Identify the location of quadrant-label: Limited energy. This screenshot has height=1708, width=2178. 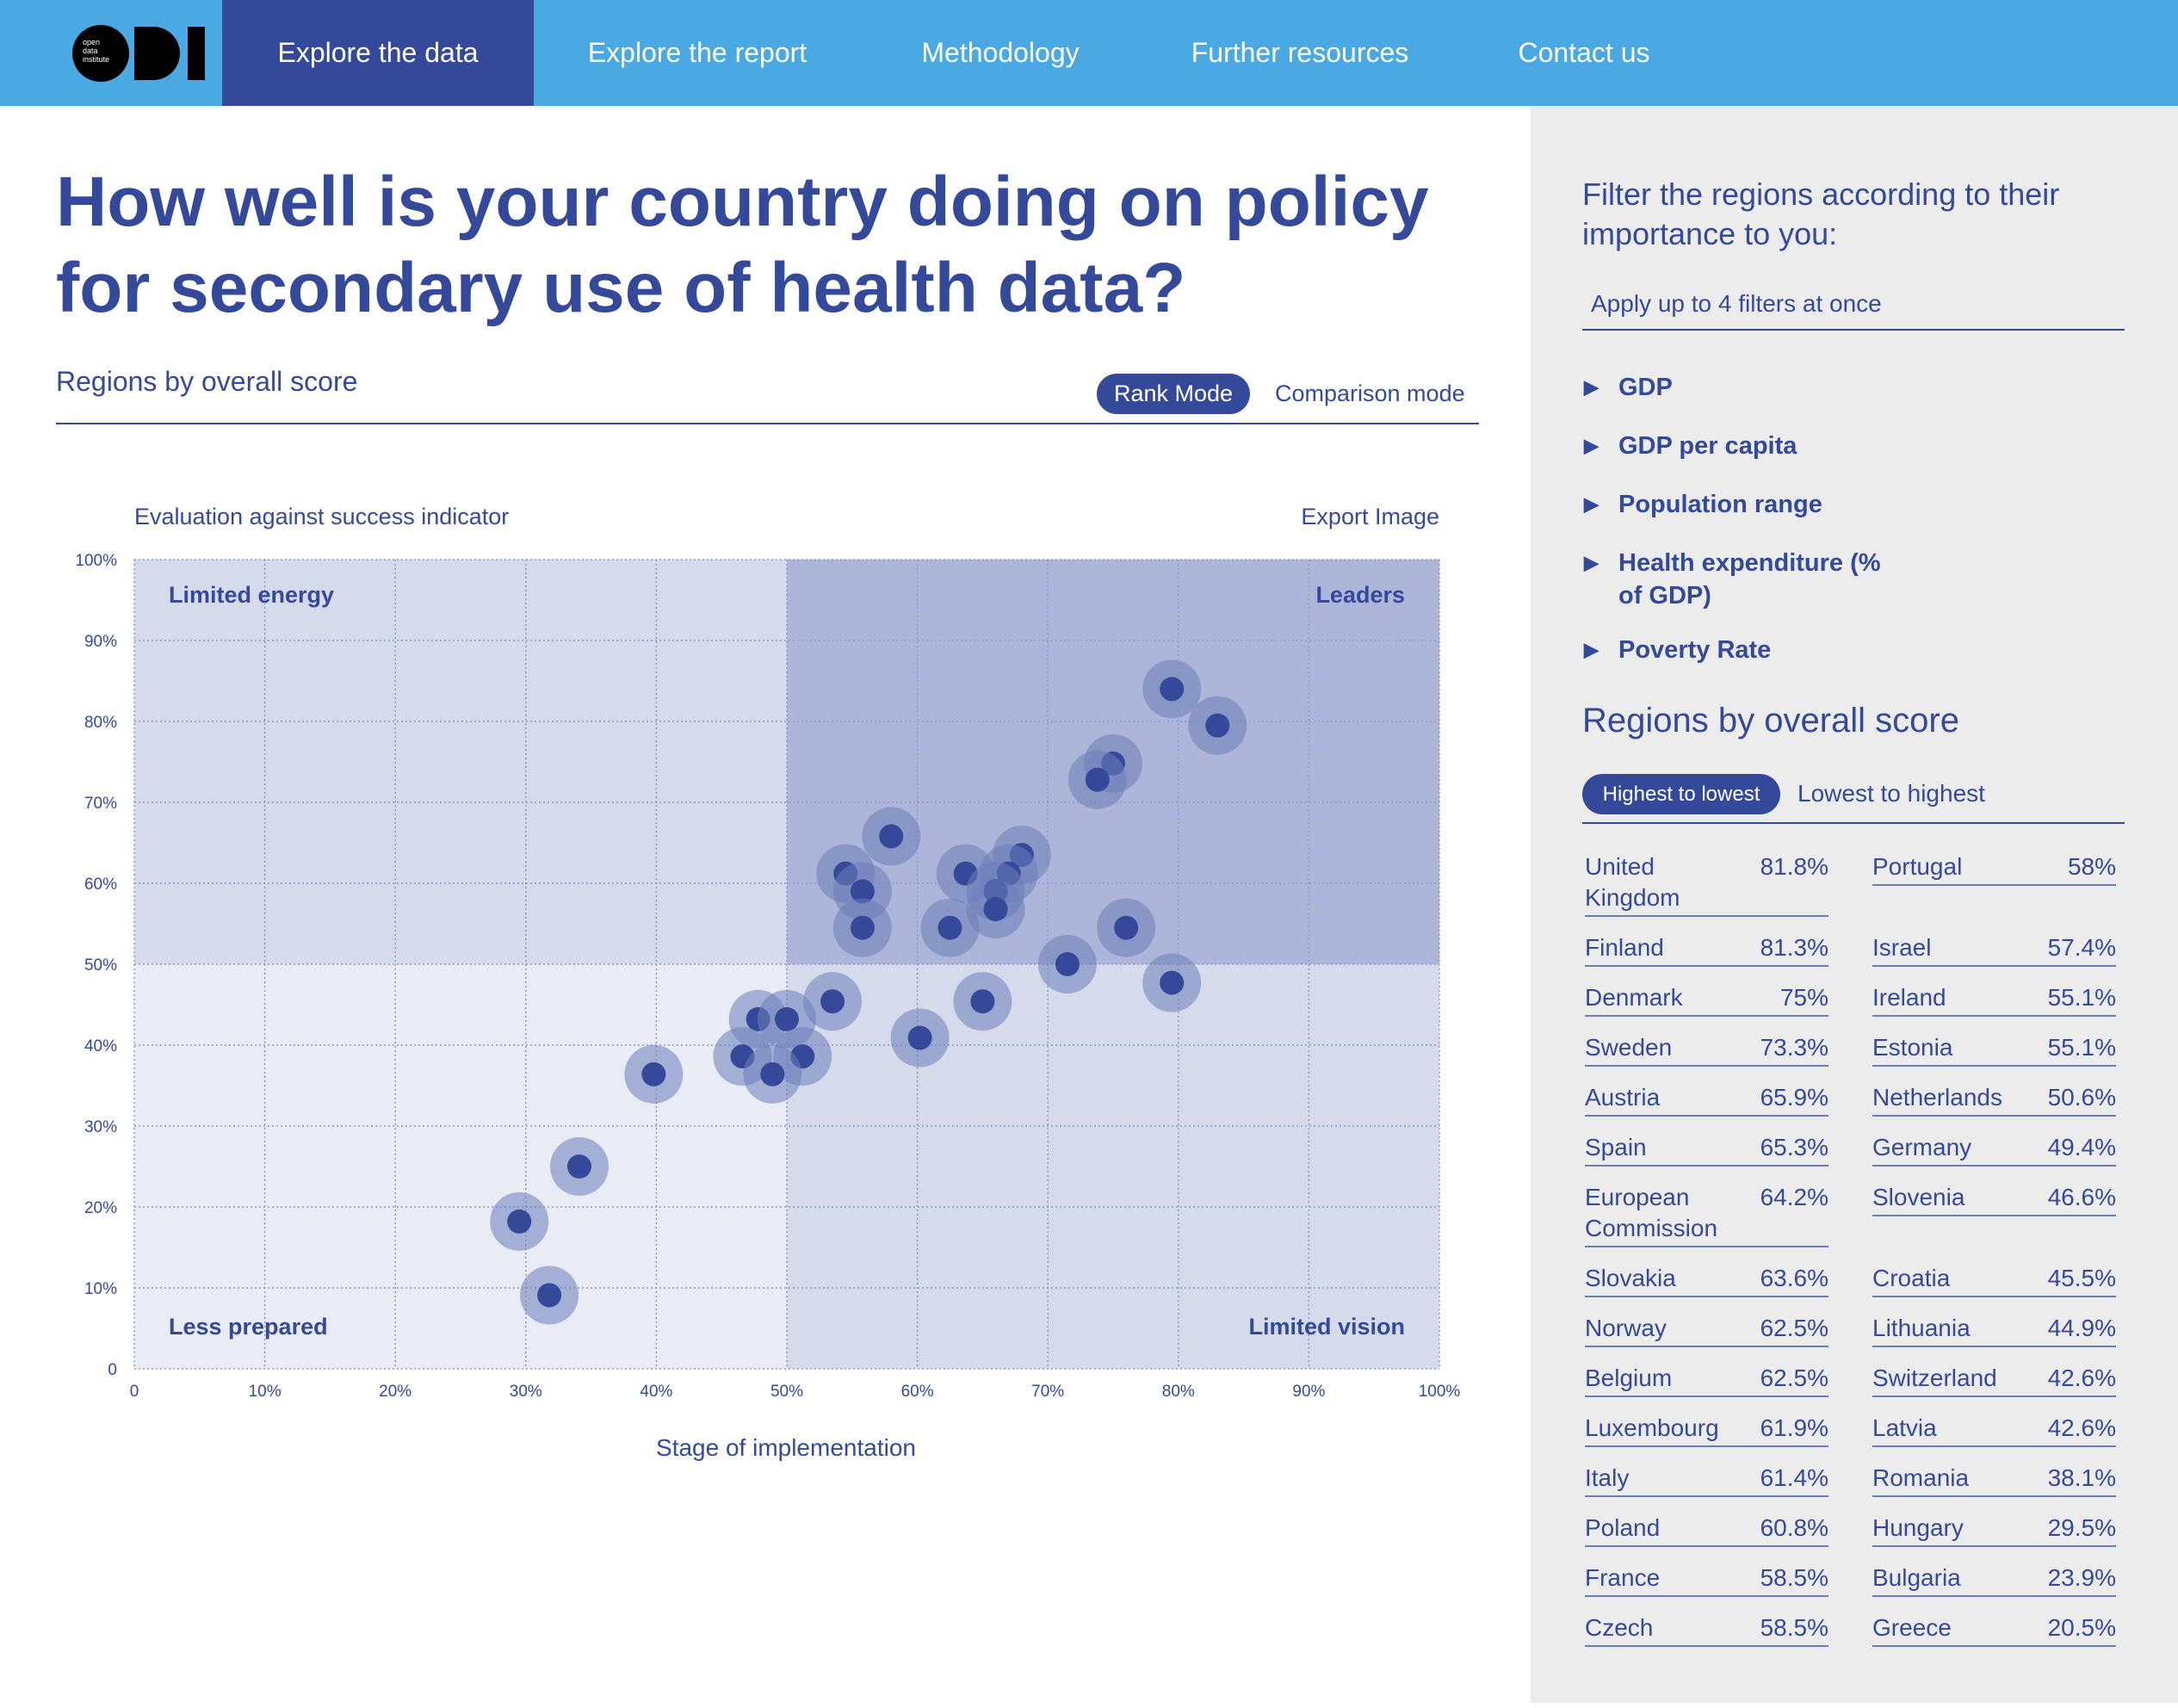
(251, 595).